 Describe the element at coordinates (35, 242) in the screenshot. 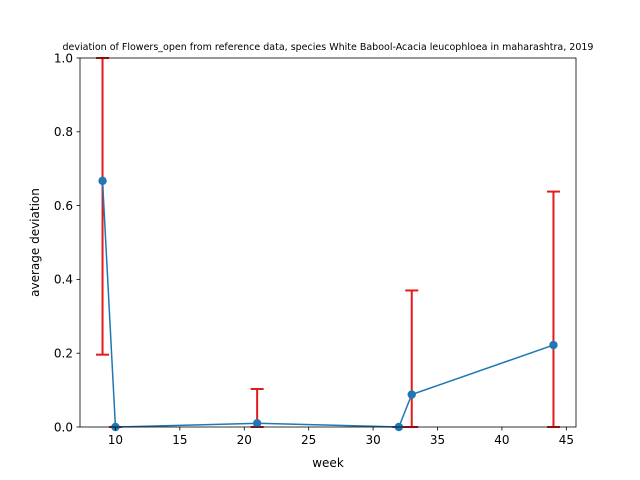

I see `y-axis-label: average deviation` at that location.